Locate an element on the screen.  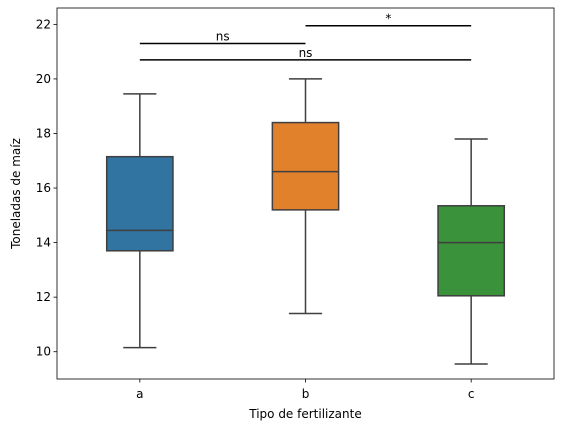
y-tick-label: 20 is located at coordinates (43, 79).